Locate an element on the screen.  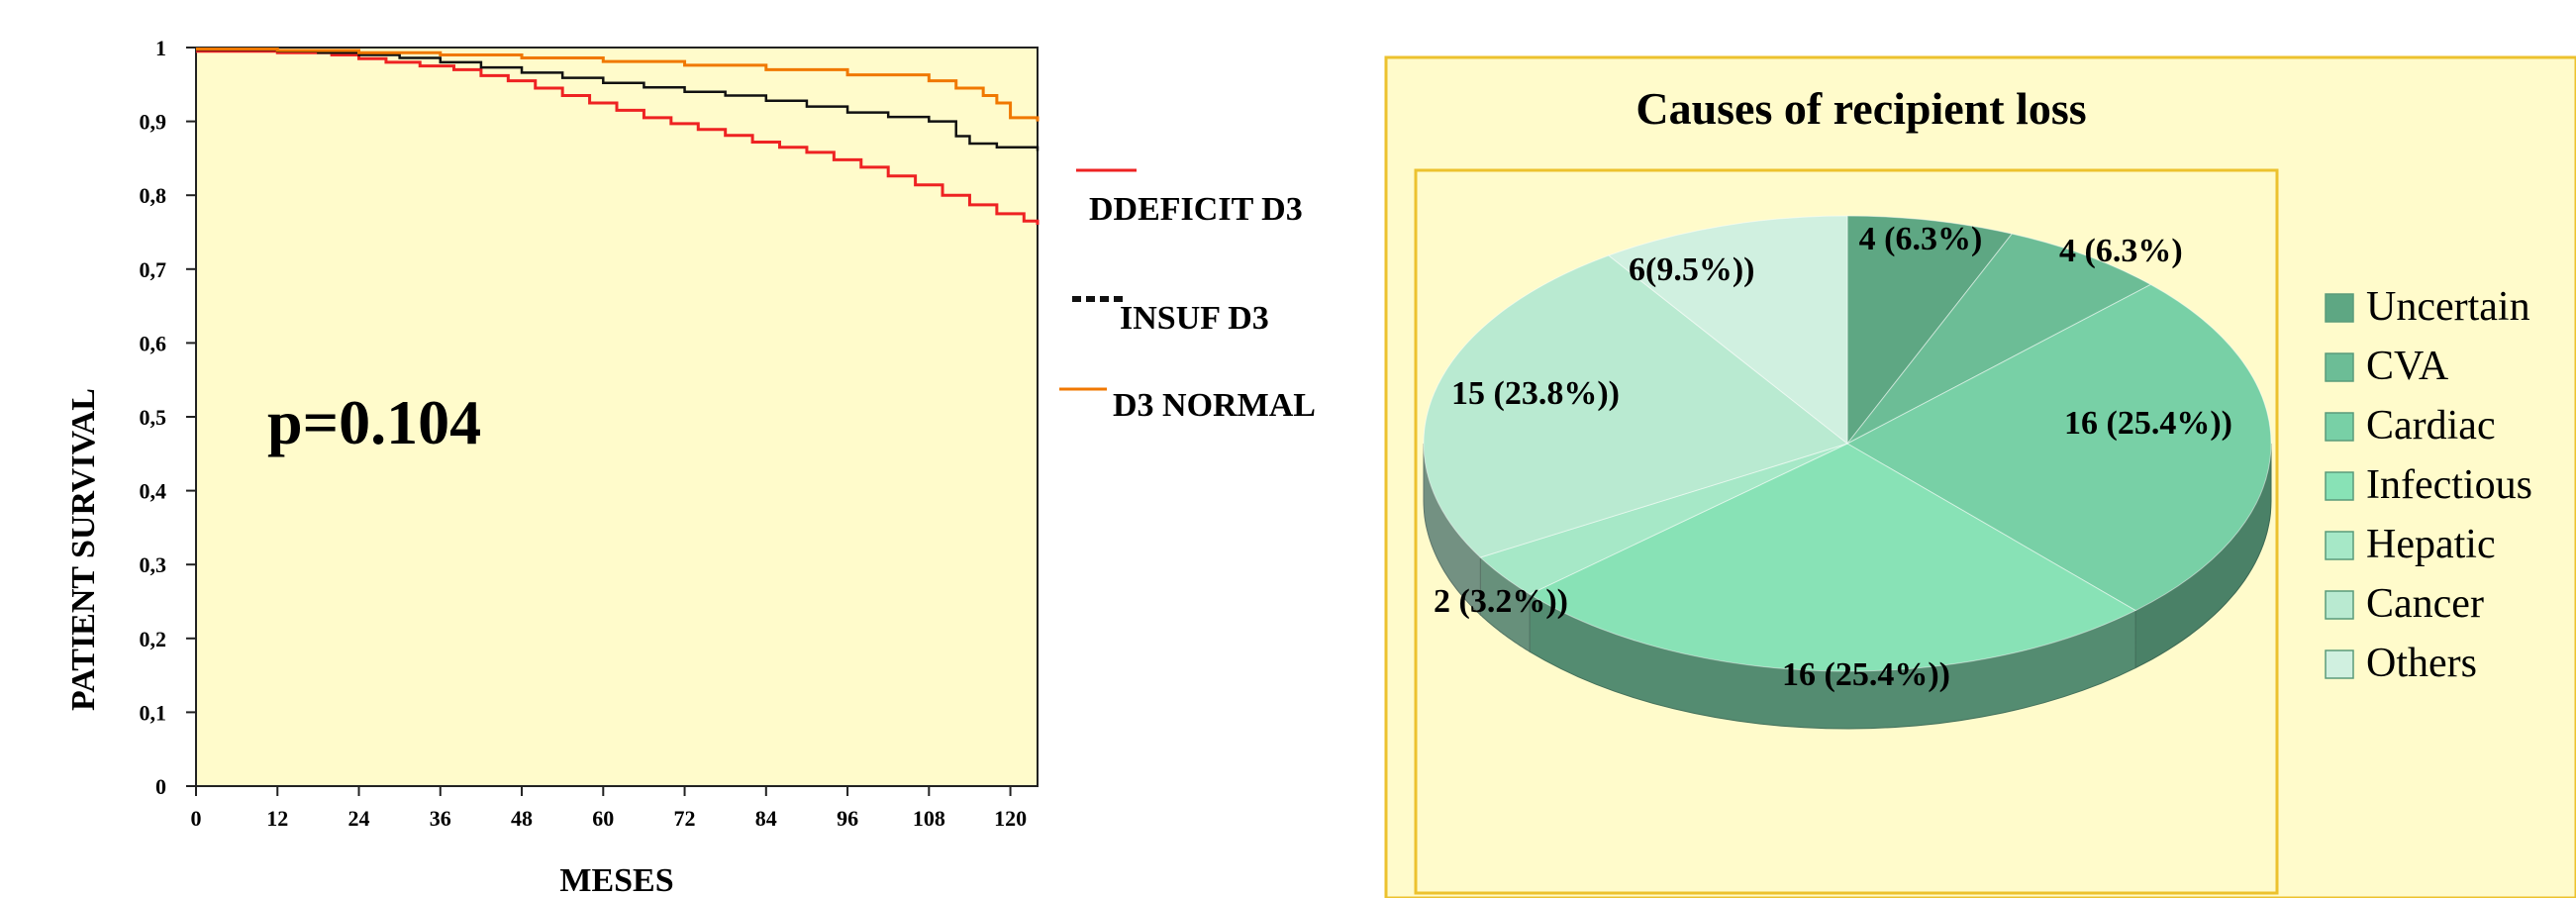
x-tick-label: 48 is located at coordinates (522, 819).